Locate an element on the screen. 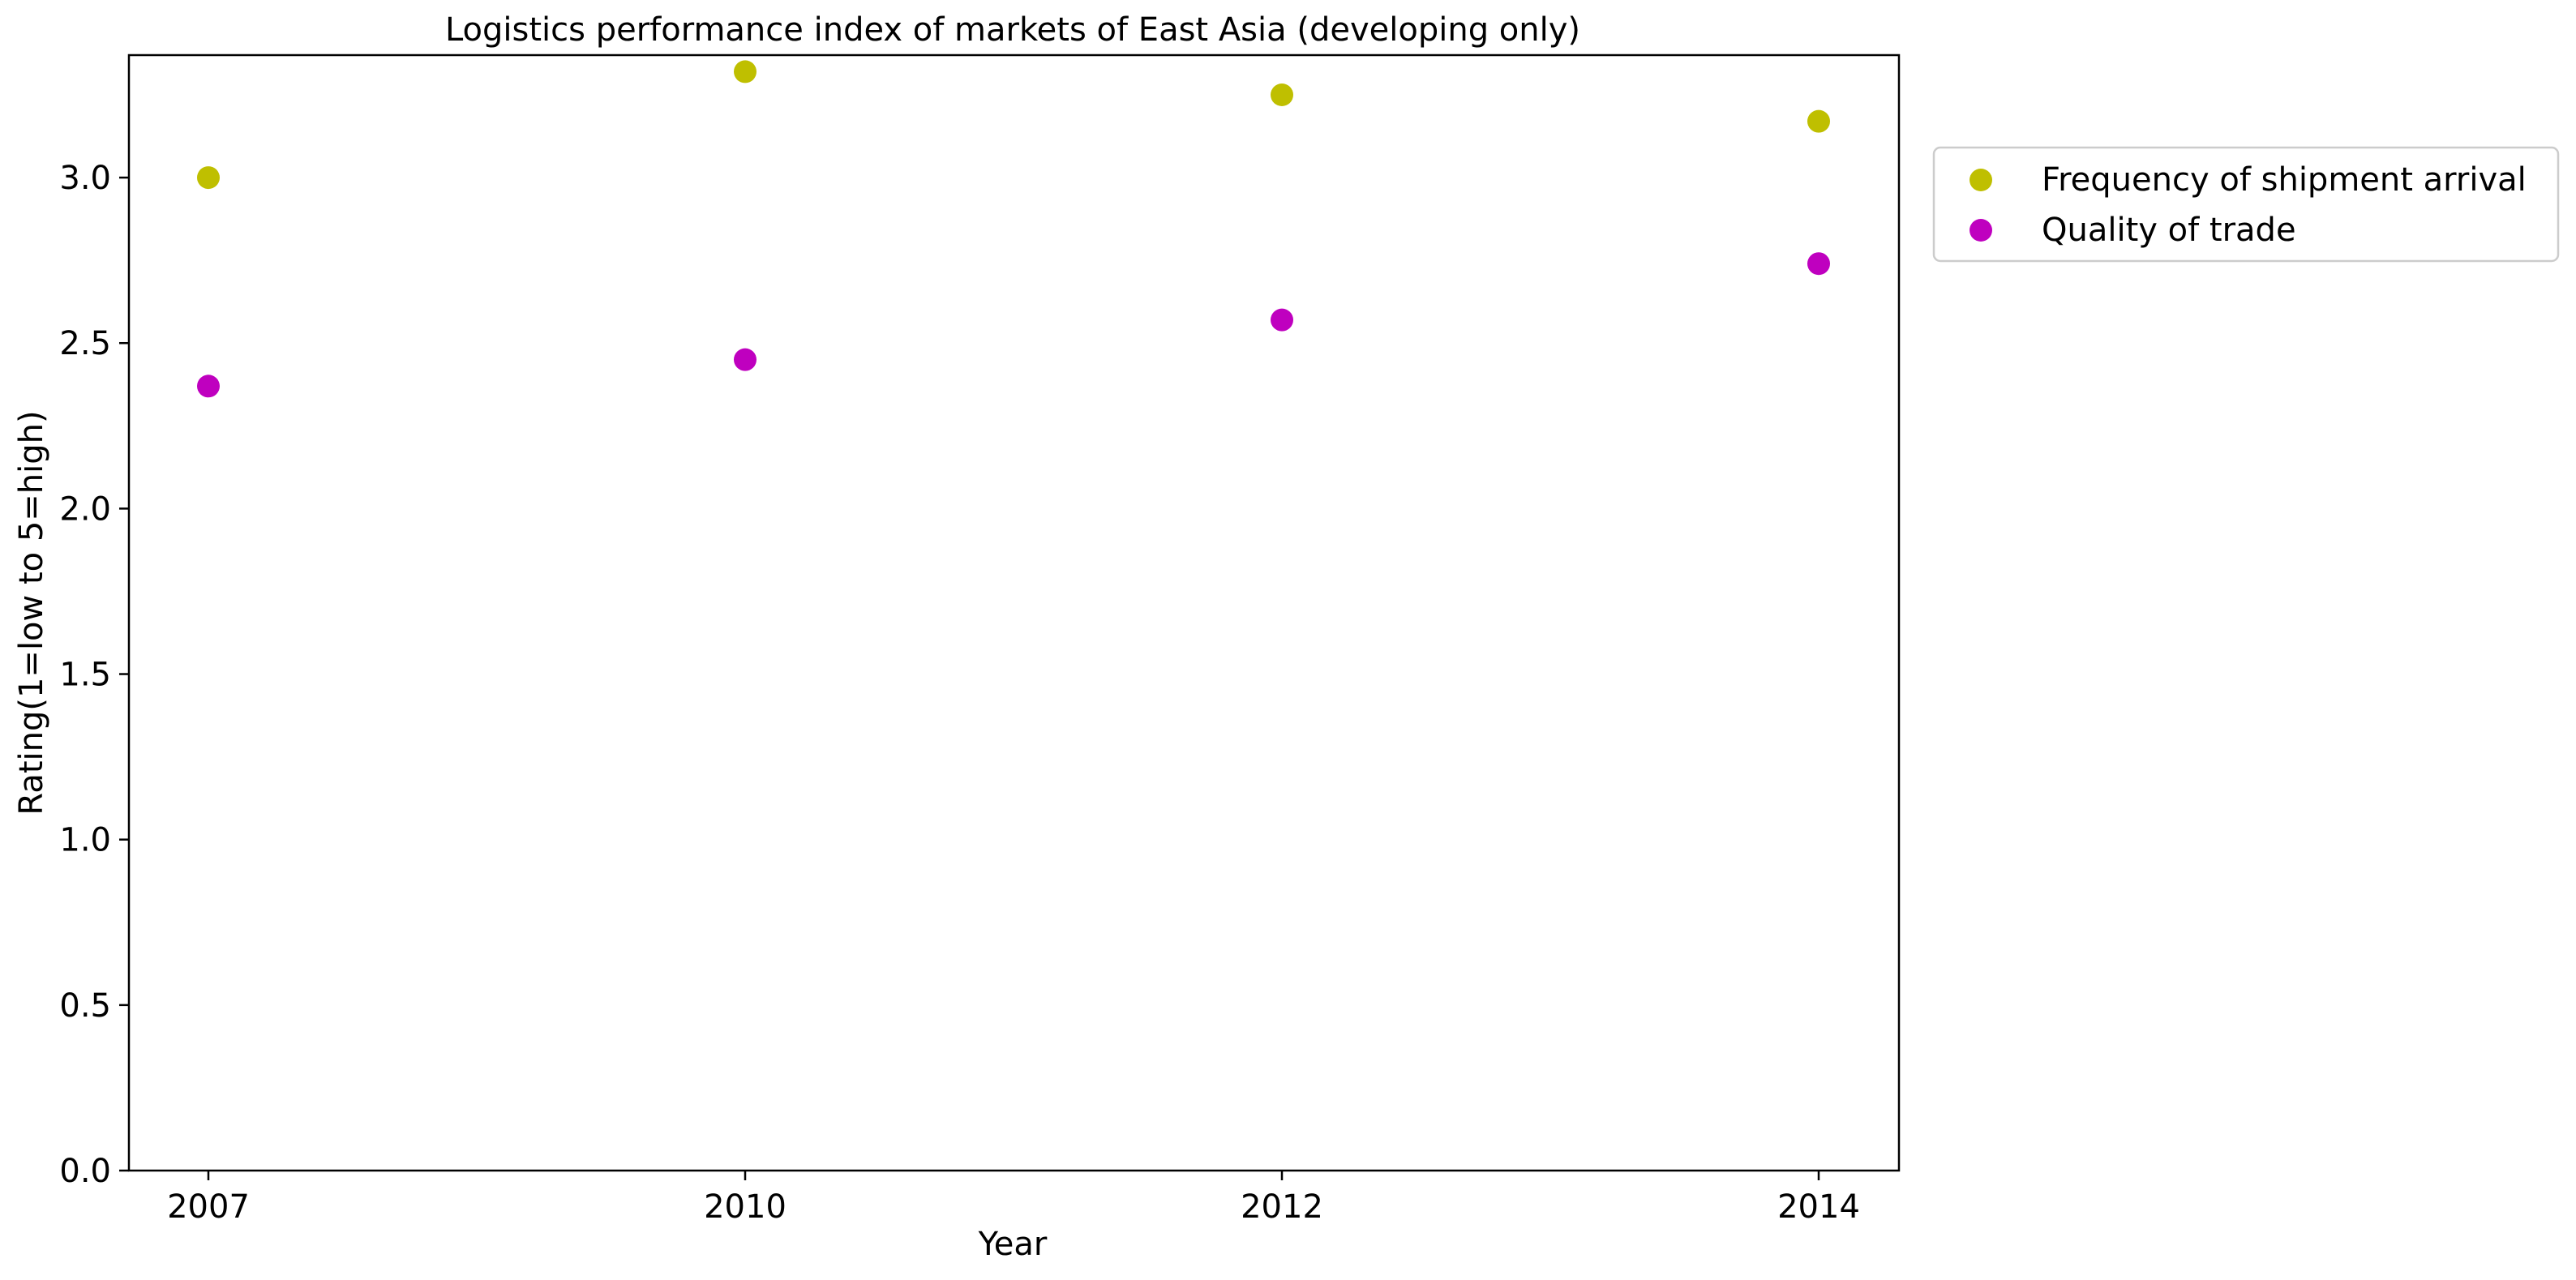 The height and width of the screenshot is (1280, 2576). y-tick-label: 0.5 is located at coordinates (85, 1006).